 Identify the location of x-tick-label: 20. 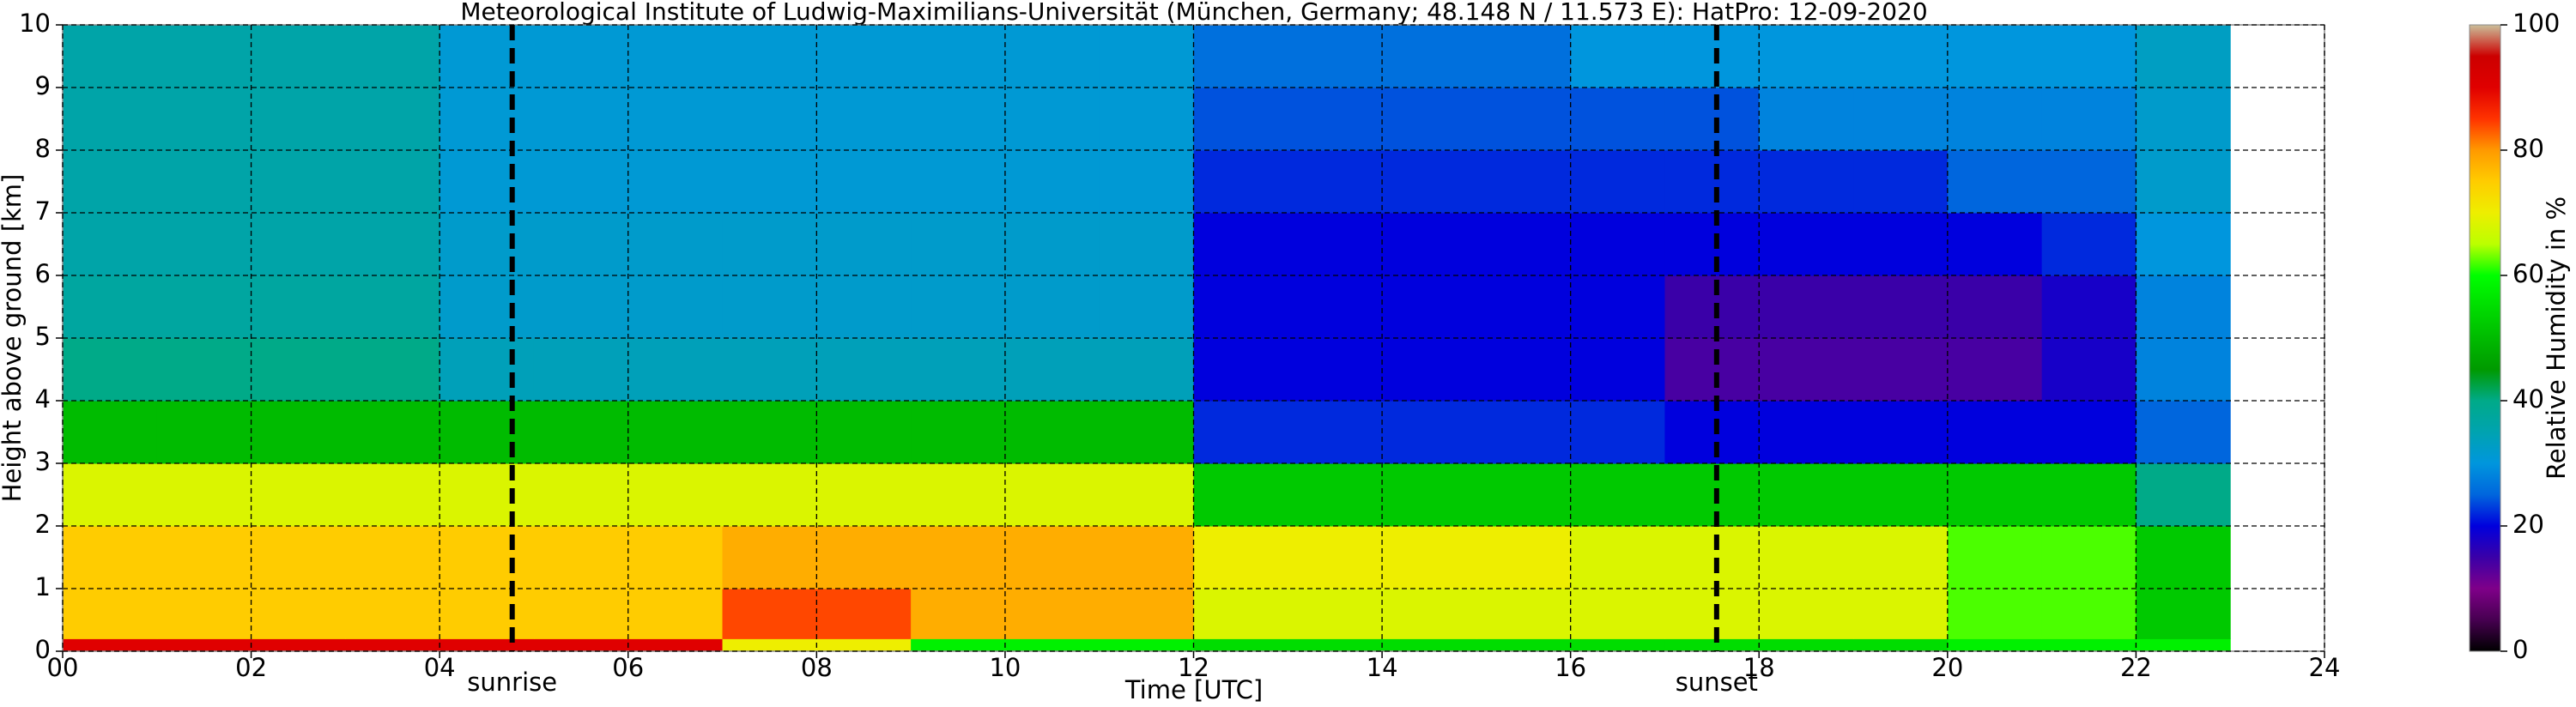
(1947, 667).